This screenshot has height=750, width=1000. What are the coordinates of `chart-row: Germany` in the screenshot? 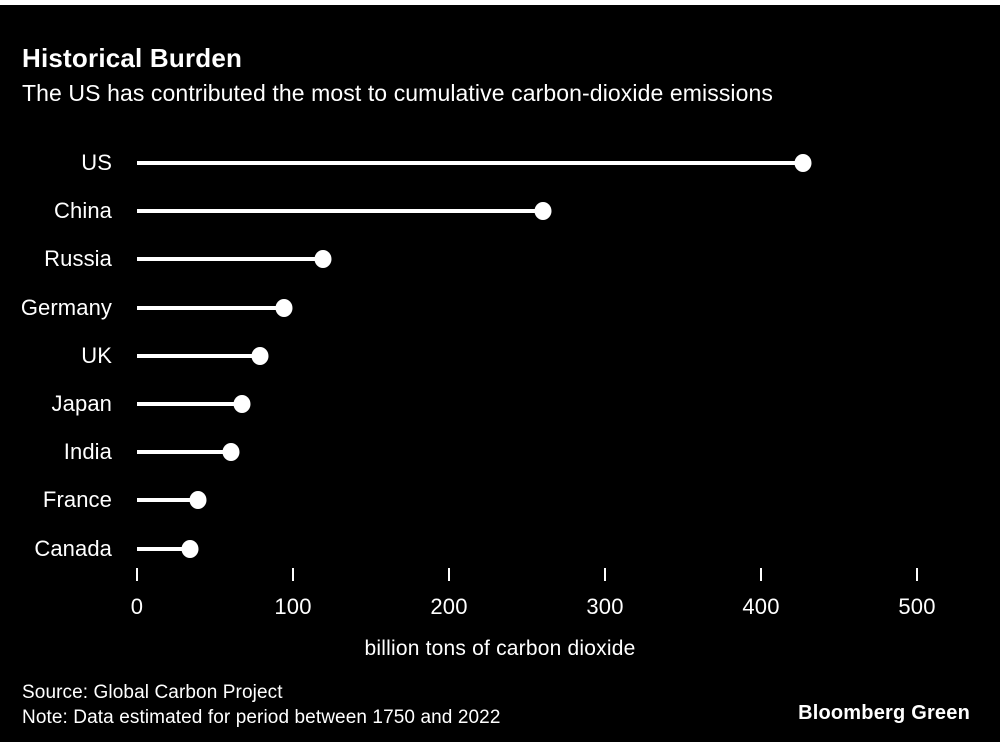 It's located at (500, 308).